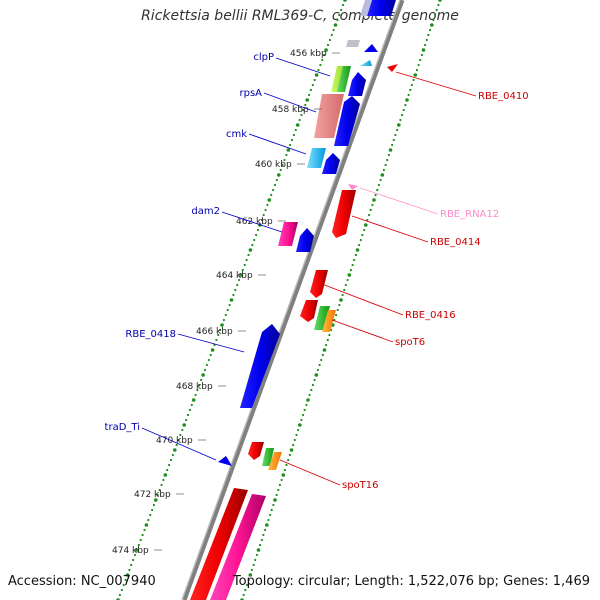 This screenshot has height=600, width=600. I want to click on ruler-label: 470 kbp, so click(174, 441).